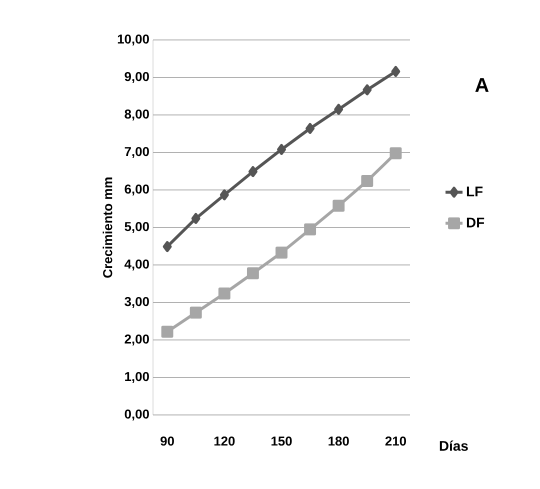 This screenshot has height=489, width=540. I want to click on y-tick-label: 1,00, so click(137, 378).